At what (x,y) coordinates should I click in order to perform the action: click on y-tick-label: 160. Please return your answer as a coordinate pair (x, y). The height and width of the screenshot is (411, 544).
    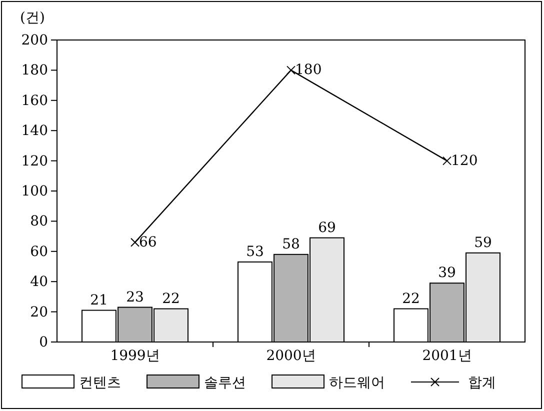
    Looking at the image, I should click on (34, 100).